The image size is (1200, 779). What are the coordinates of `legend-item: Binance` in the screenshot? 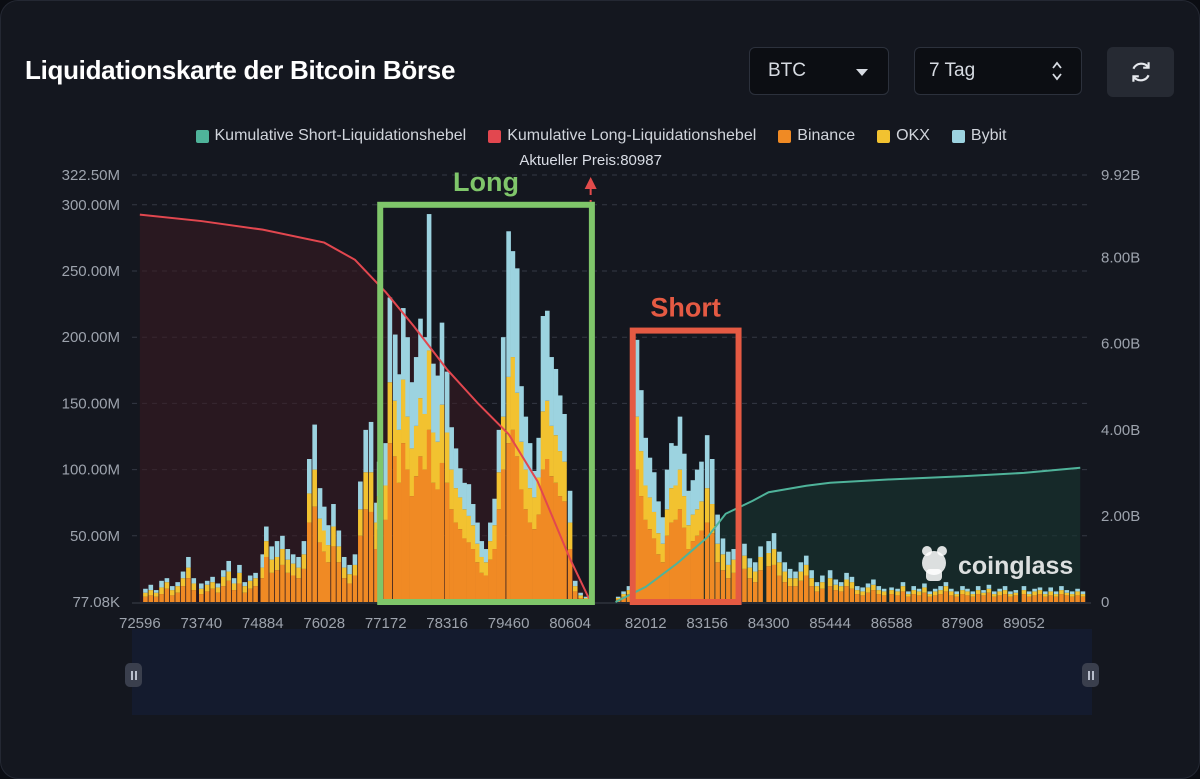 It's located at (816, 136).